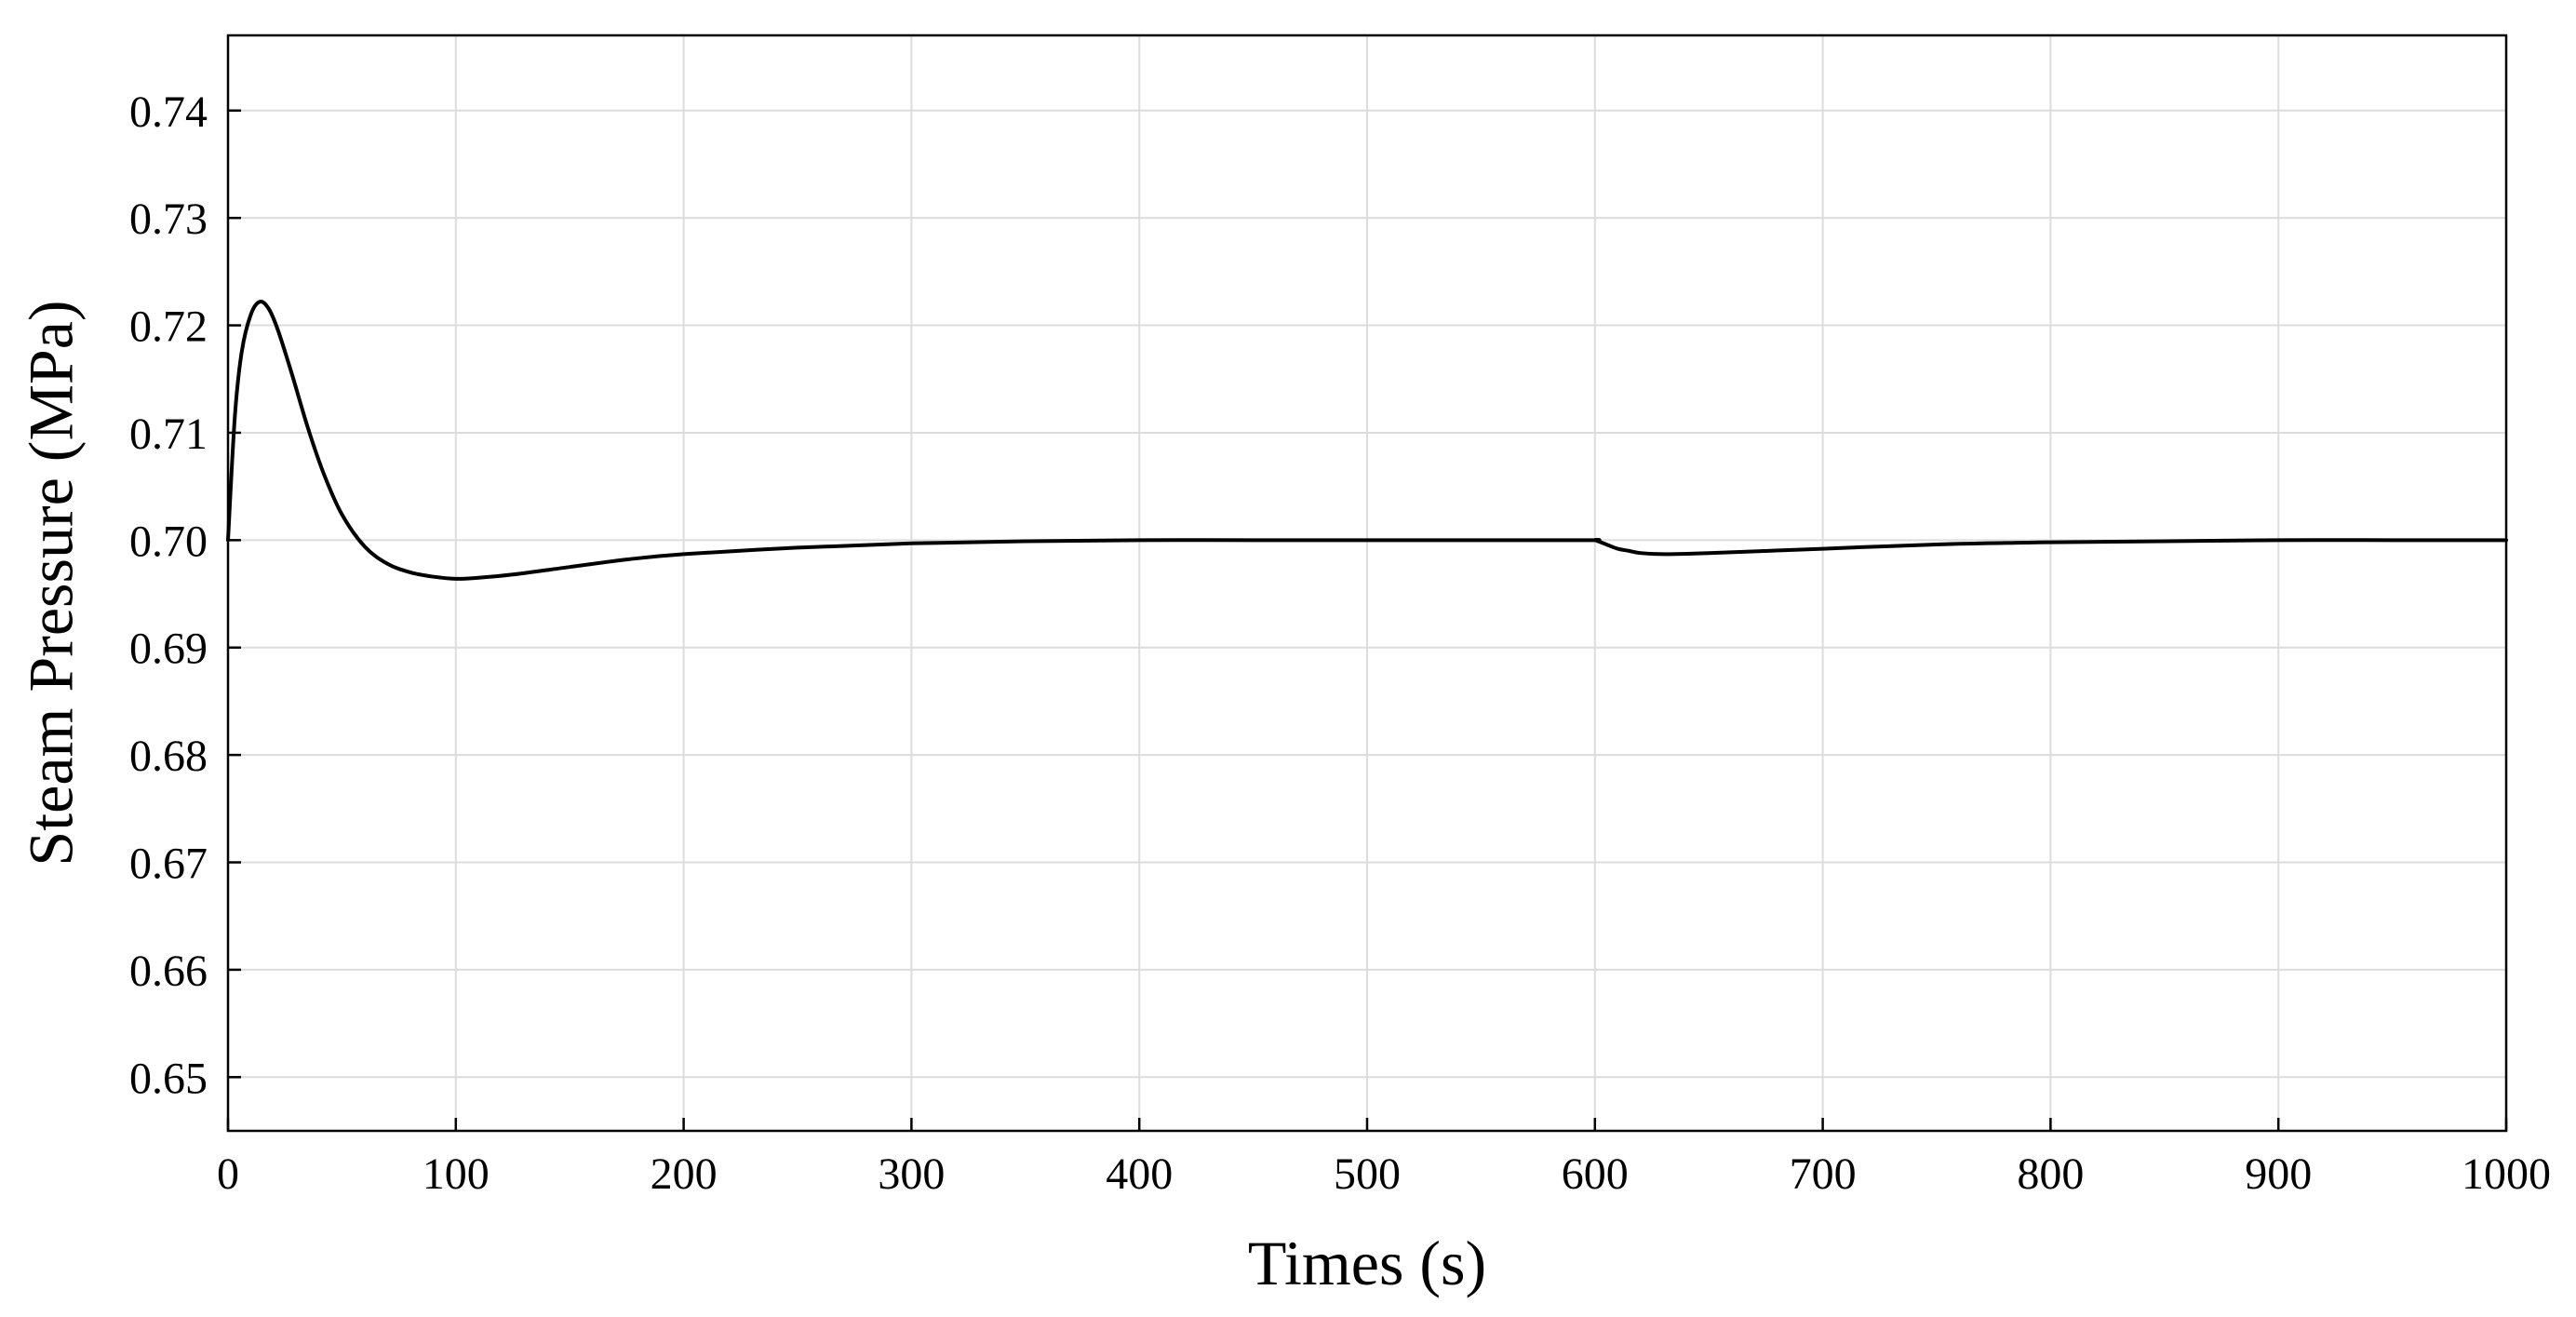 The height and width of the screenshot is (1317, 2576). What do you see at coordinates (168, 971) in the screenshot?
I see `y-tick-label: 0.66` at bounding box center [168, 971].